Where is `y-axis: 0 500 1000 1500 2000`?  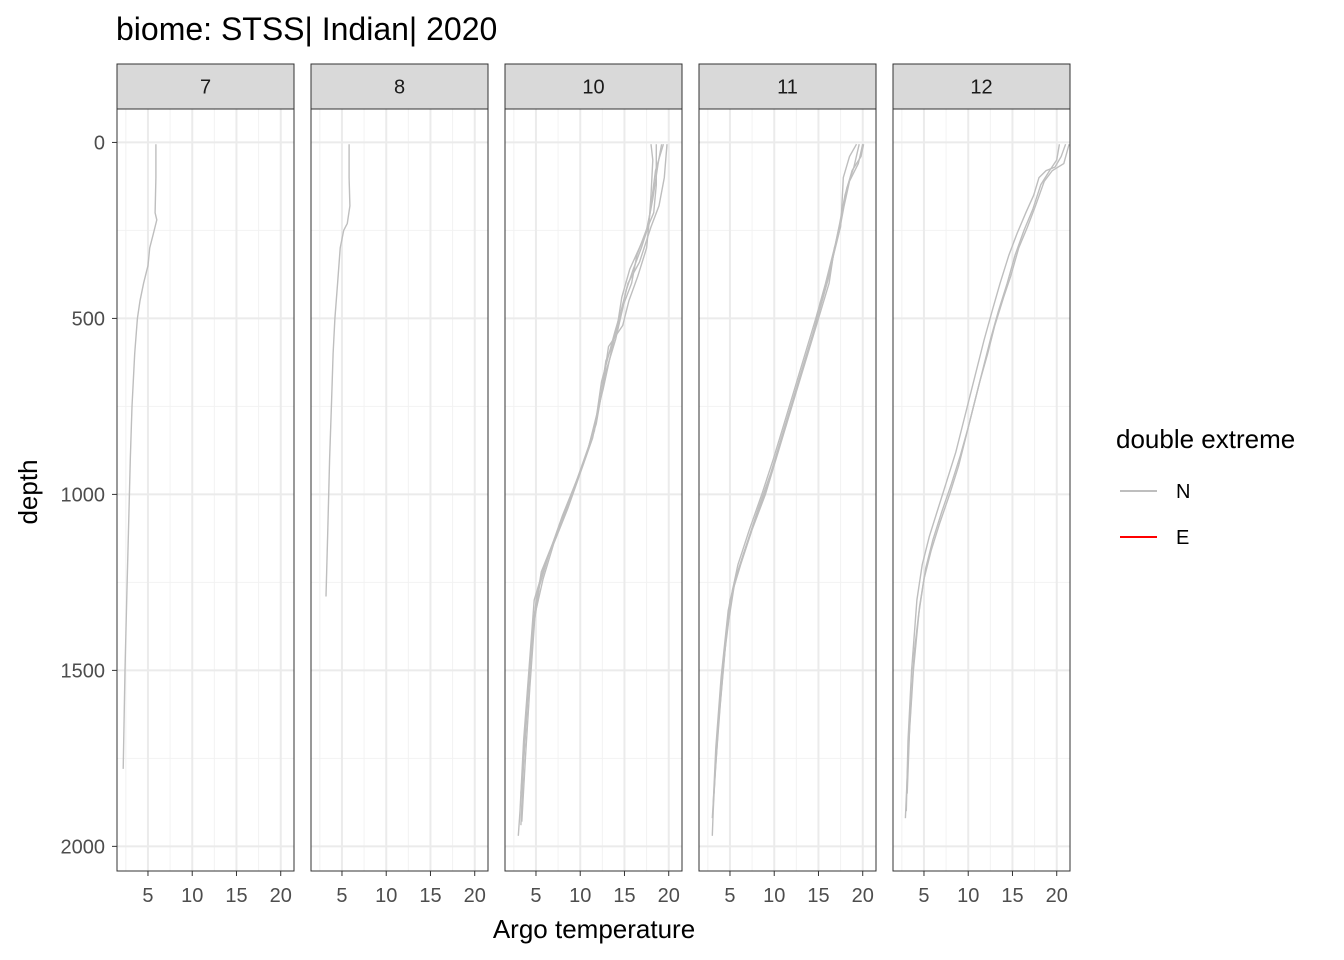
y-axis: 0 500 1000 1500 2000 is located at coordinates (89, 495).